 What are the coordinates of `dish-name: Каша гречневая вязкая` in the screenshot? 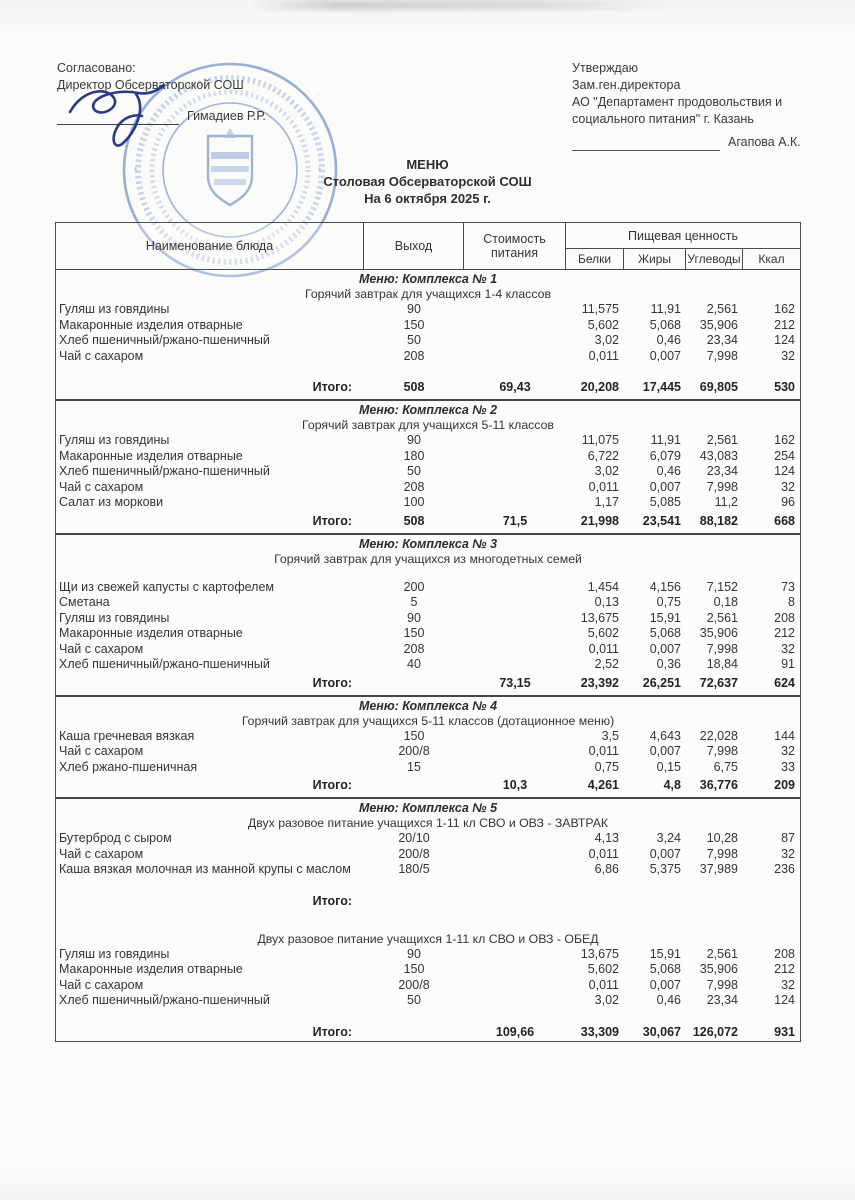 It's located at (127, 735).